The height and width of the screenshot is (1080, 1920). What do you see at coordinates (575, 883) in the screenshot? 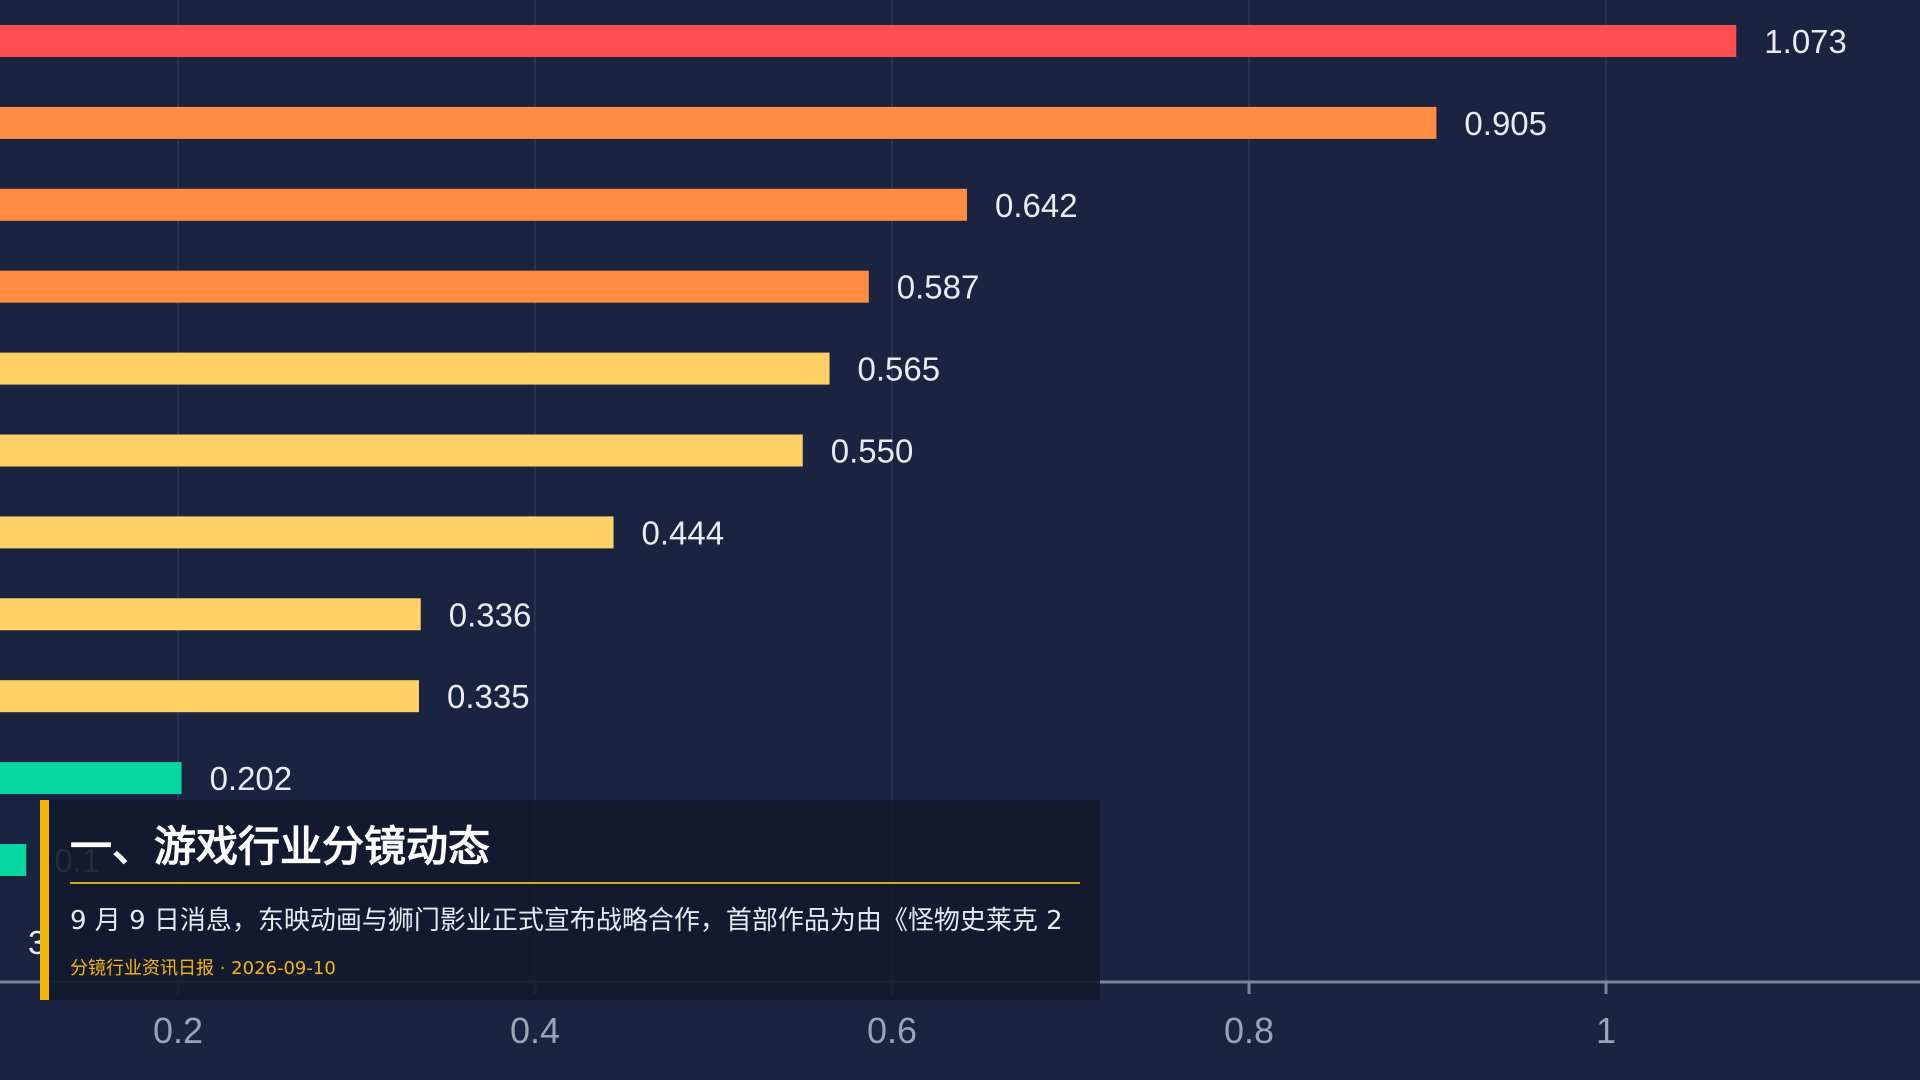
I see `news-divider` at bounding box center [575, 883].